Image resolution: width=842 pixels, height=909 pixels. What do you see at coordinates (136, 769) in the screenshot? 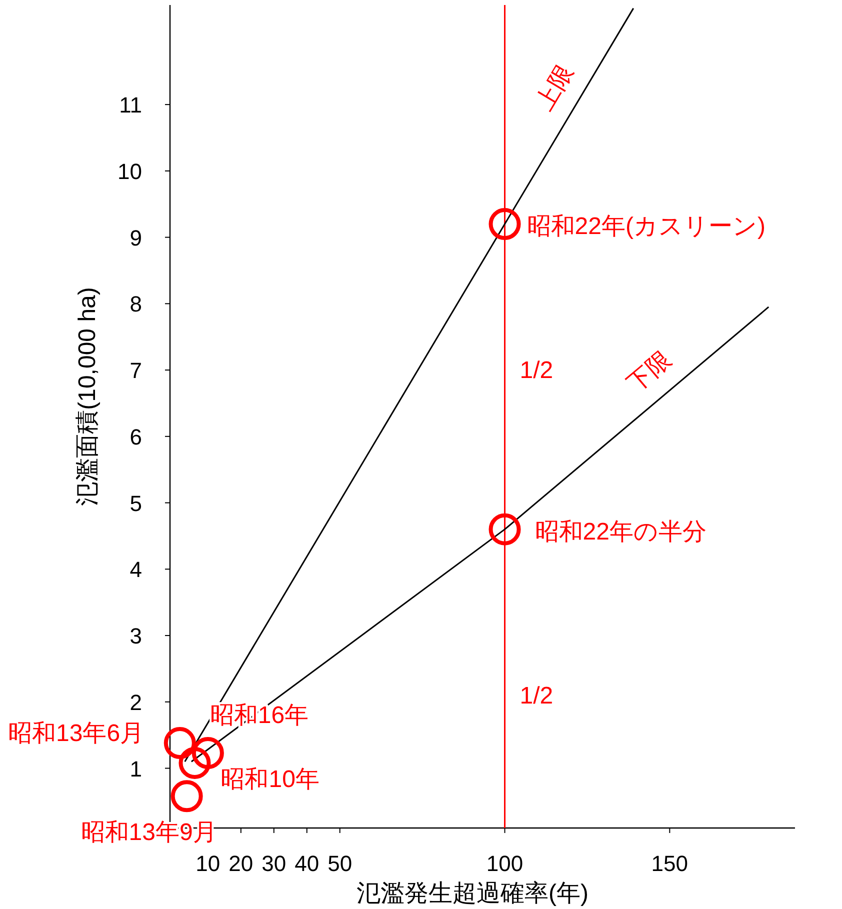
I see `y-tick-label: 1` at bounding box center [136, 769].